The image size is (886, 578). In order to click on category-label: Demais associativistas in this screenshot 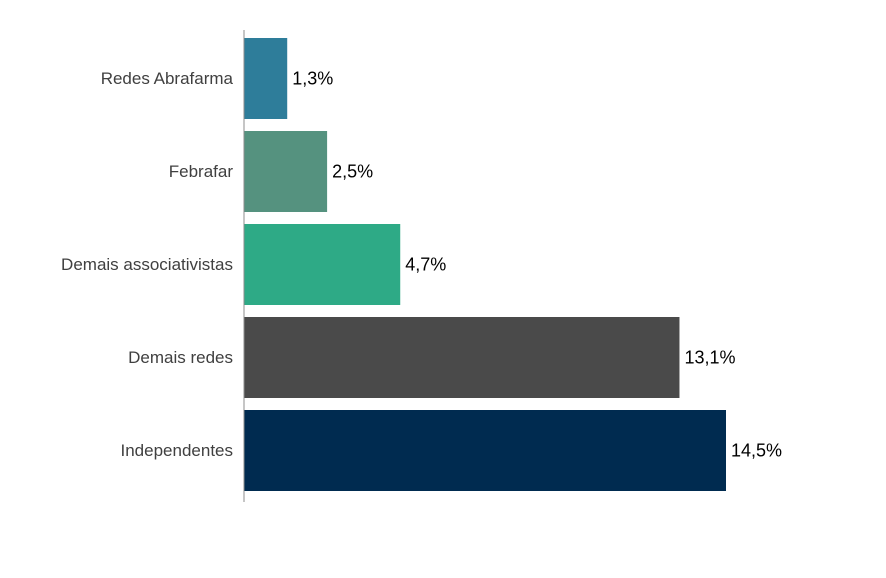, I will do `click(147, 264)`.